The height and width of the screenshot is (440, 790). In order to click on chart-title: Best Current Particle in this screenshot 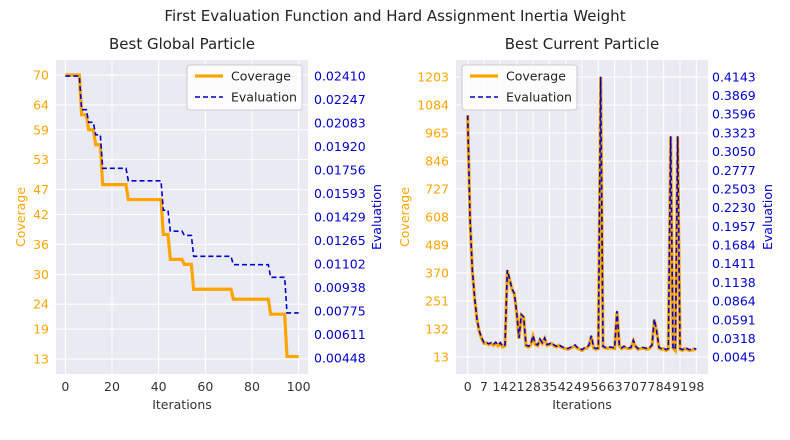, I will do `click(582, 44)`.